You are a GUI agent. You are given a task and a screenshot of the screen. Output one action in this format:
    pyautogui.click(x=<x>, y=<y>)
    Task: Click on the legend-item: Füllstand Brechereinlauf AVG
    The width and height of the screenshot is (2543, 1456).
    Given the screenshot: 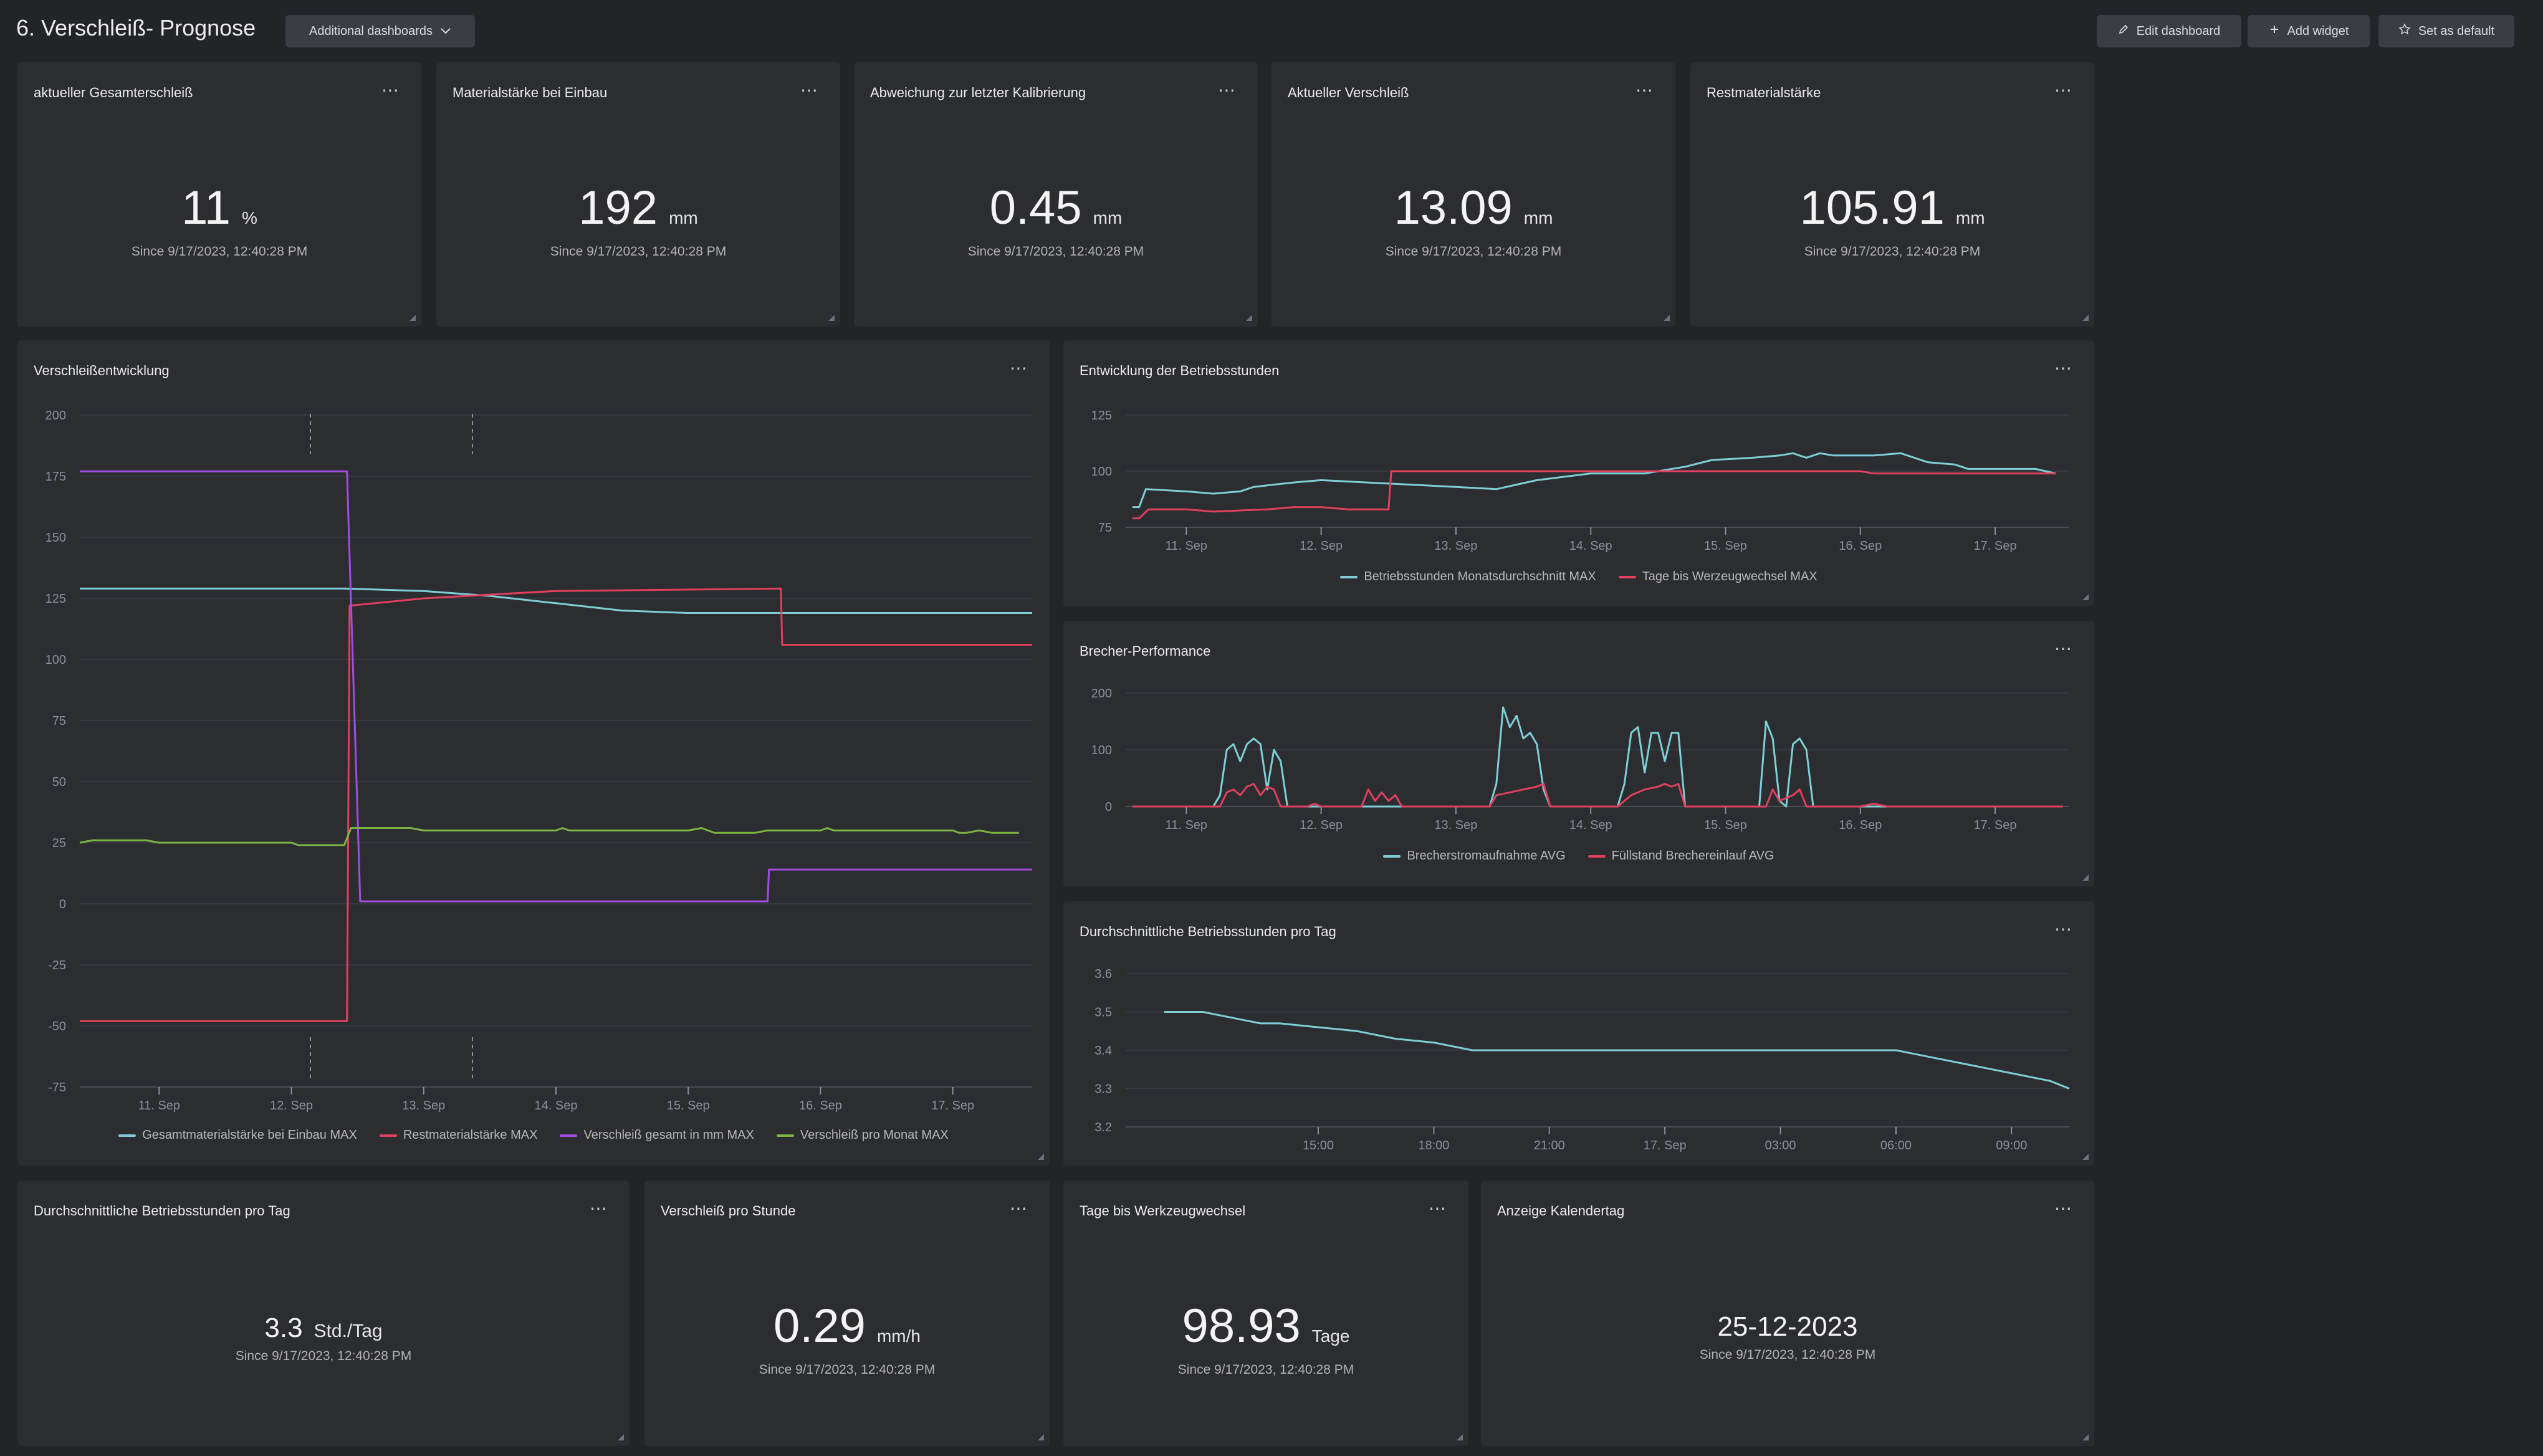 What is the action you would take?
    pyautogui.click(x=1681, y=856)
    